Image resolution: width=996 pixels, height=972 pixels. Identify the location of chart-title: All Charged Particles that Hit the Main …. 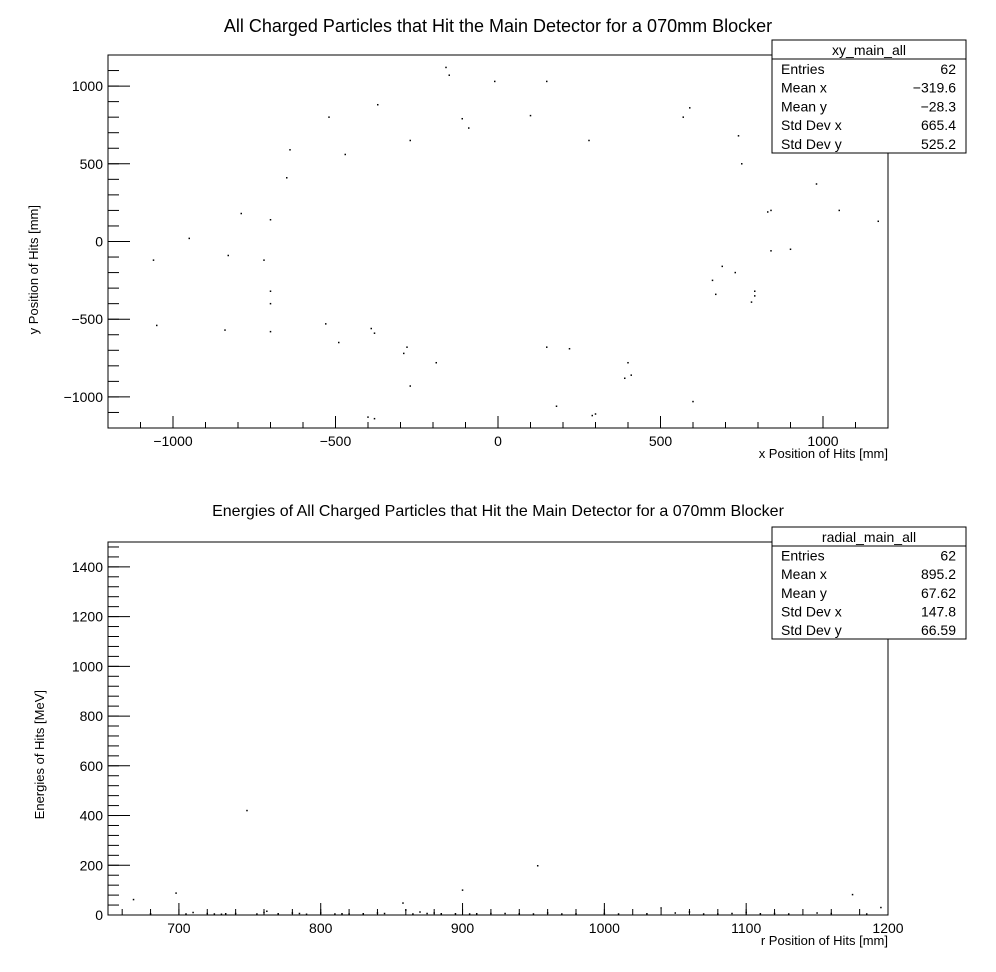
(498, 26).